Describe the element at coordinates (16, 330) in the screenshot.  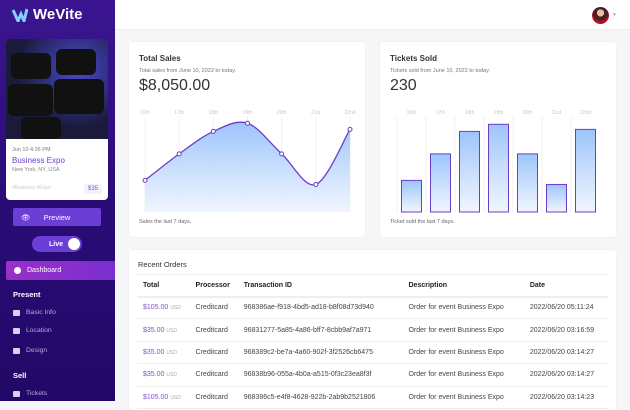
I see `map-icon` at that location.